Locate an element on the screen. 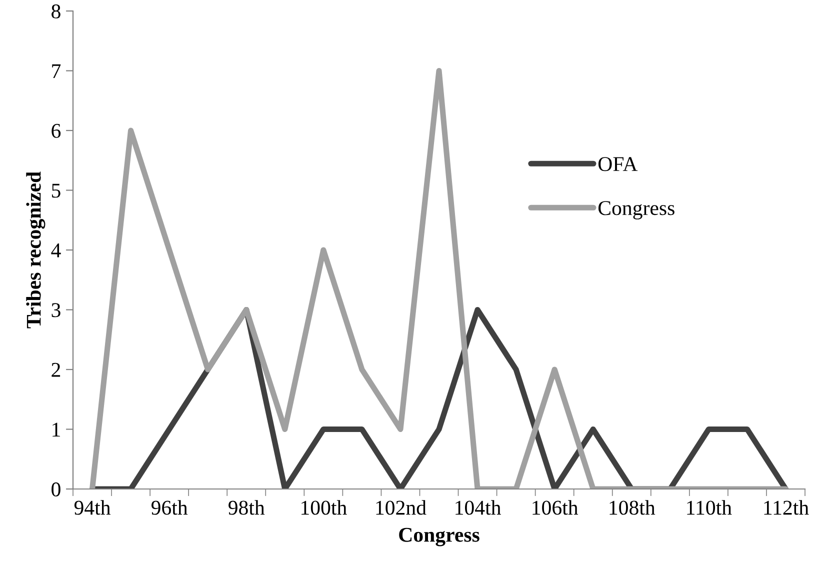 This screenshot has height=564, width=818. legend-label: OFA is located at coordinates (618, 164).